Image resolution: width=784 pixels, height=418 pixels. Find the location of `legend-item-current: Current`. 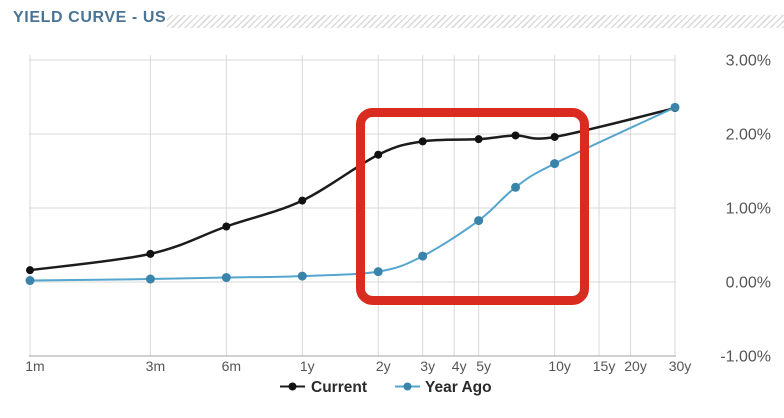

legend-item-current: Current is located at coordinates (323, 387).